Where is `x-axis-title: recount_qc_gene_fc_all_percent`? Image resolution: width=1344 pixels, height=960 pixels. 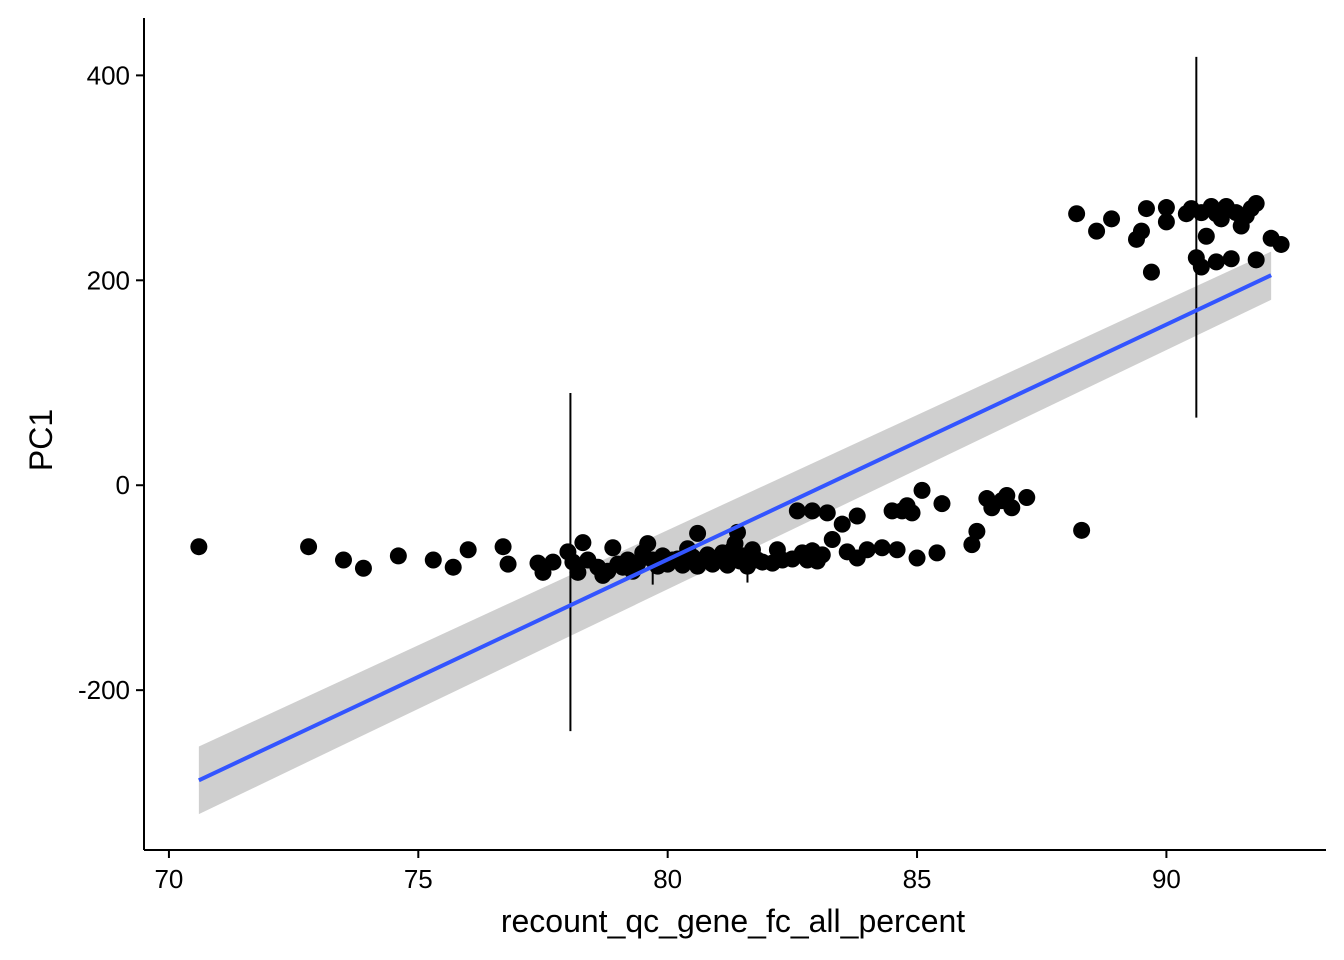
x-axis-title: recount_qc_gene_fc_all_percent is located at coordinates (733, 921).